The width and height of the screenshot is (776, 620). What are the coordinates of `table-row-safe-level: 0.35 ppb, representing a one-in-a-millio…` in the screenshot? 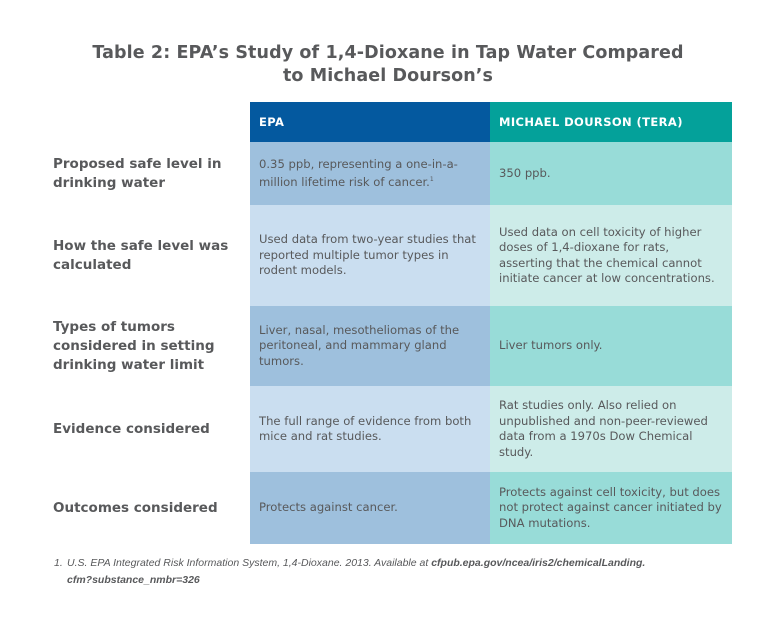 It's located at (491, 173).